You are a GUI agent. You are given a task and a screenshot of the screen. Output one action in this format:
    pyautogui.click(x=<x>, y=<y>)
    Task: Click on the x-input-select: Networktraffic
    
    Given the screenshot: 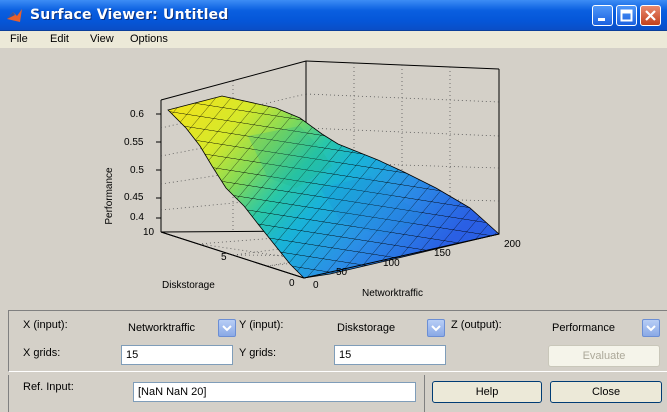 What is the action you would take?
    pyautogui.click(x=180, y=328)
    